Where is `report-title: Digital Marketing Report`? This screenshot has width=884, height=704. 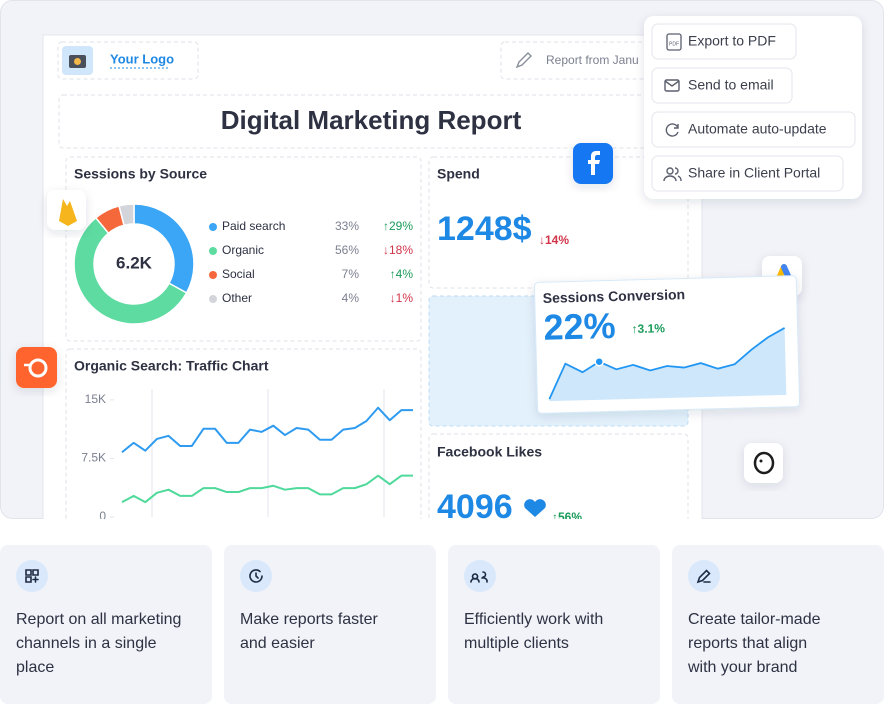 report-title: Digital Marketing Report is located at coordinates (371, 120).